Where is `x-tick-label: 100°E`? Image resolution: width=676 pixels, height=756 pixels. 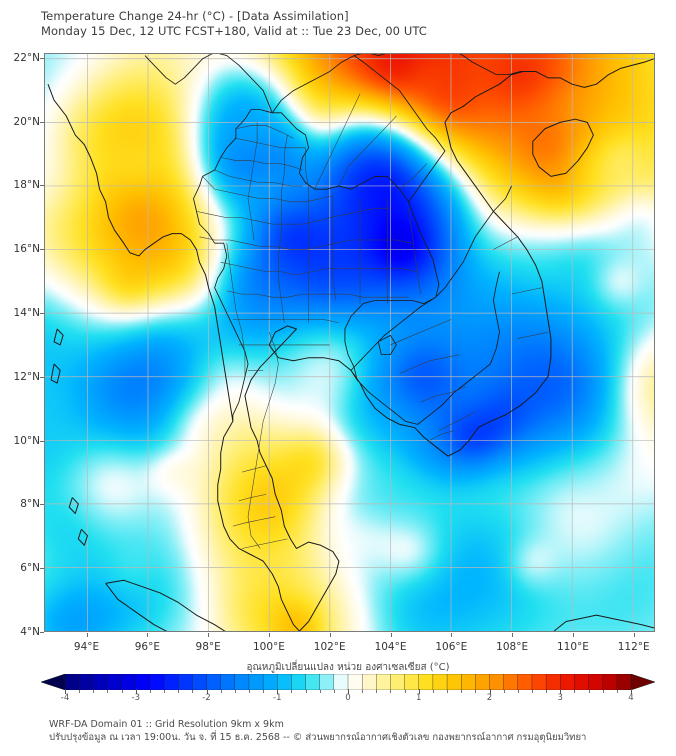
x-tick-label: 100°E is located at coordinates (268, 647).